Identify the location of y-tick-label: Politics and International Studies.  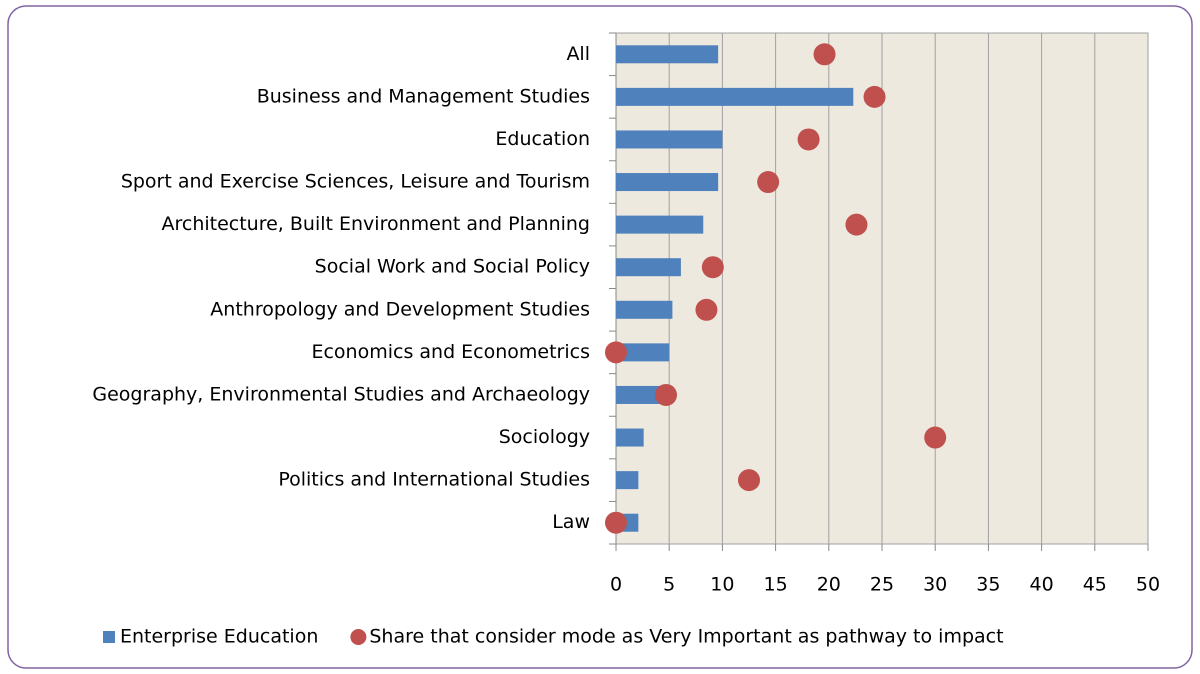
(434, 480).